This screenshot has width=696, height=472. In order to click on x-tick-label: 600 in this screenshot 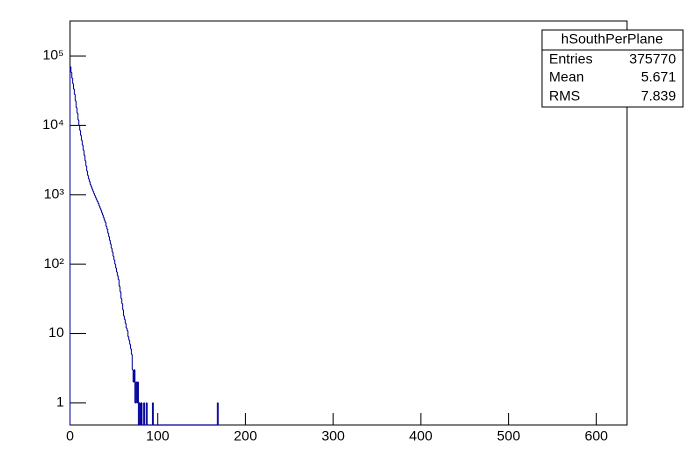, I will do `click(597, 436)`.